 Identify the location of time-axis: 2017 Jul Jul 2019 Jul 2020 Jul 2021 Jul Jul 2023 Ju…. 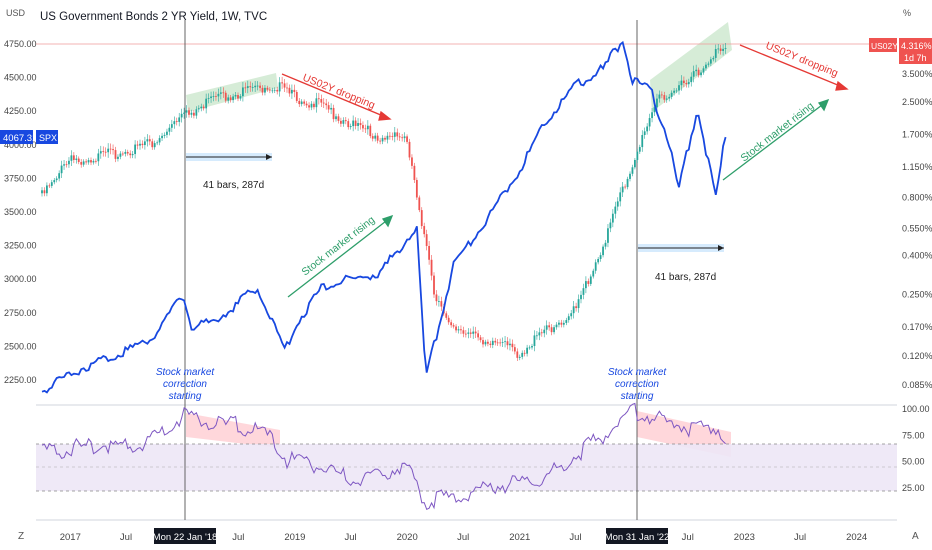
(463, 537).